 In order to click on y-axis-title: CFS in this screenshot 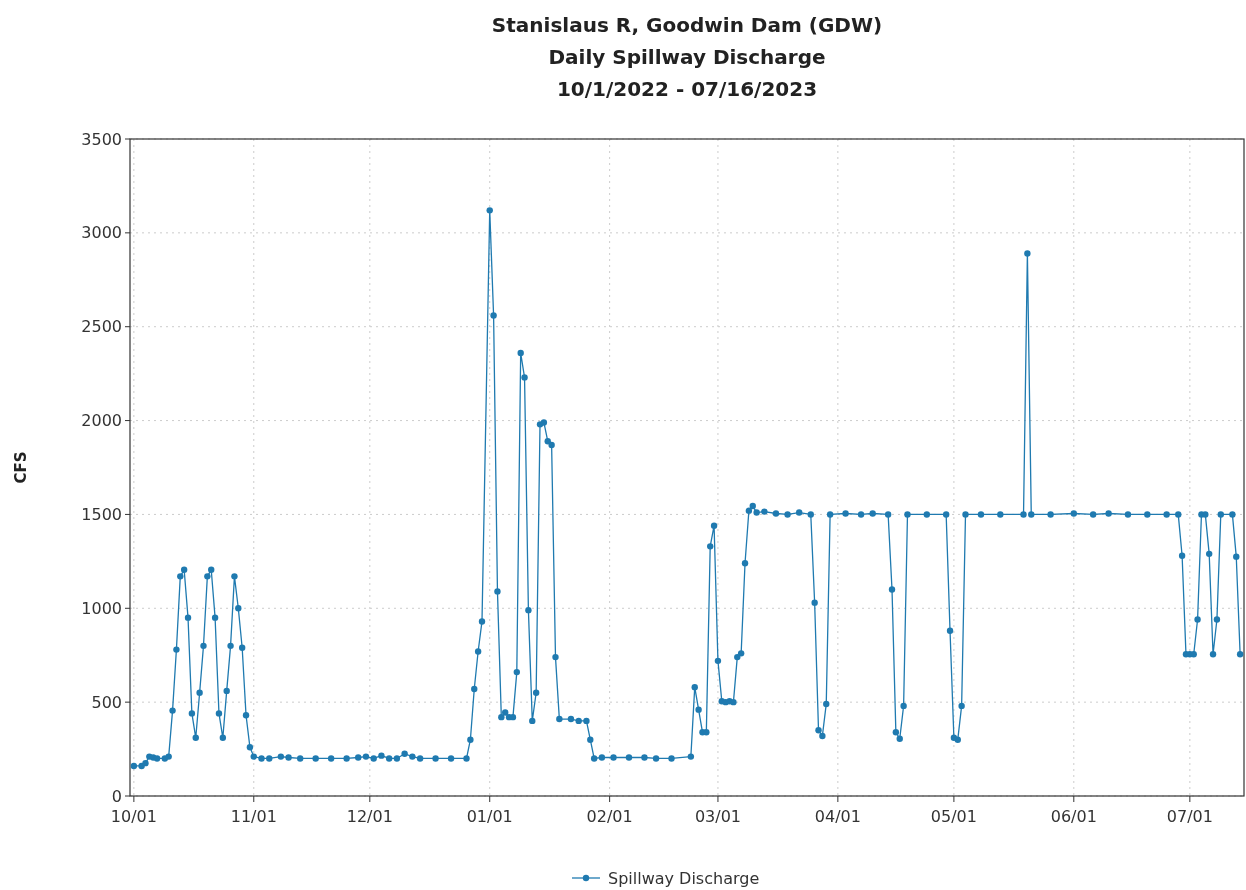, I will do `click(21, 467)`.